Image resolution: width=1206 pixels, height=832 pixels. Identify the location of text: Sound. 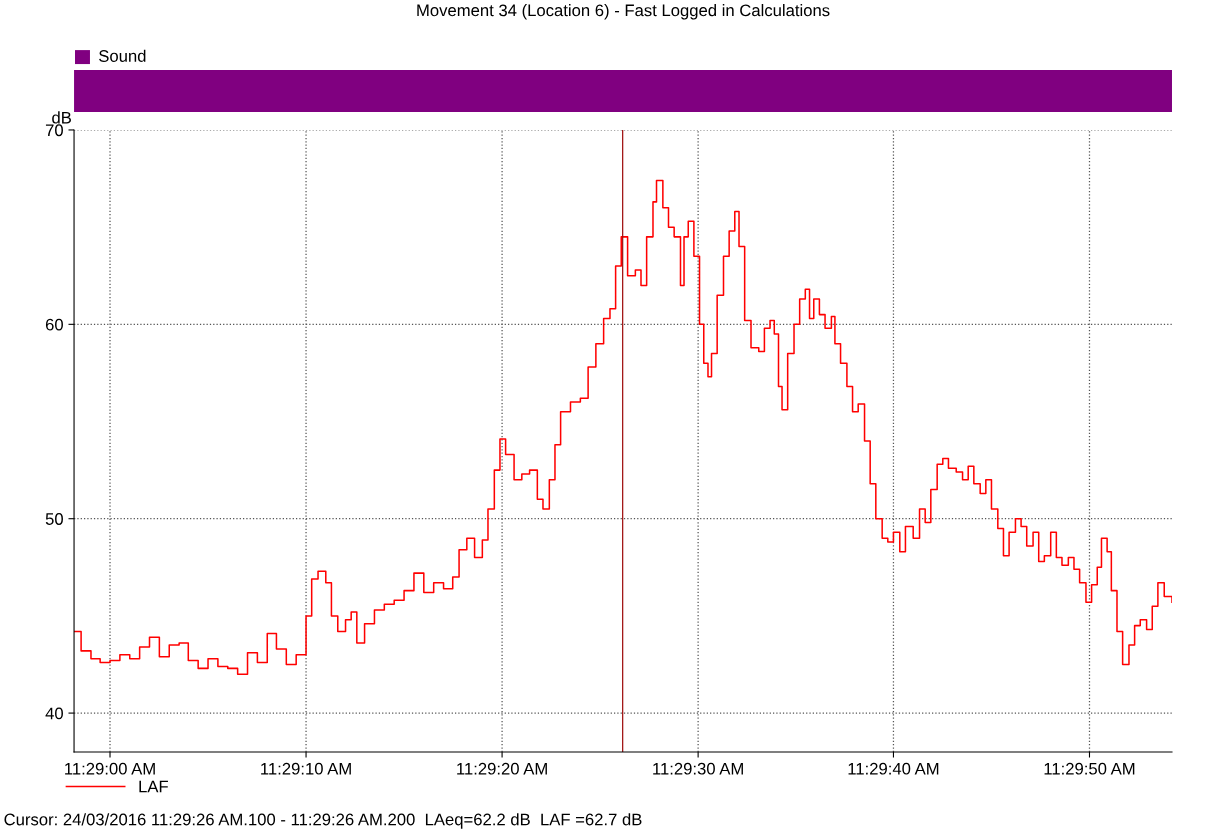
(122, 55).